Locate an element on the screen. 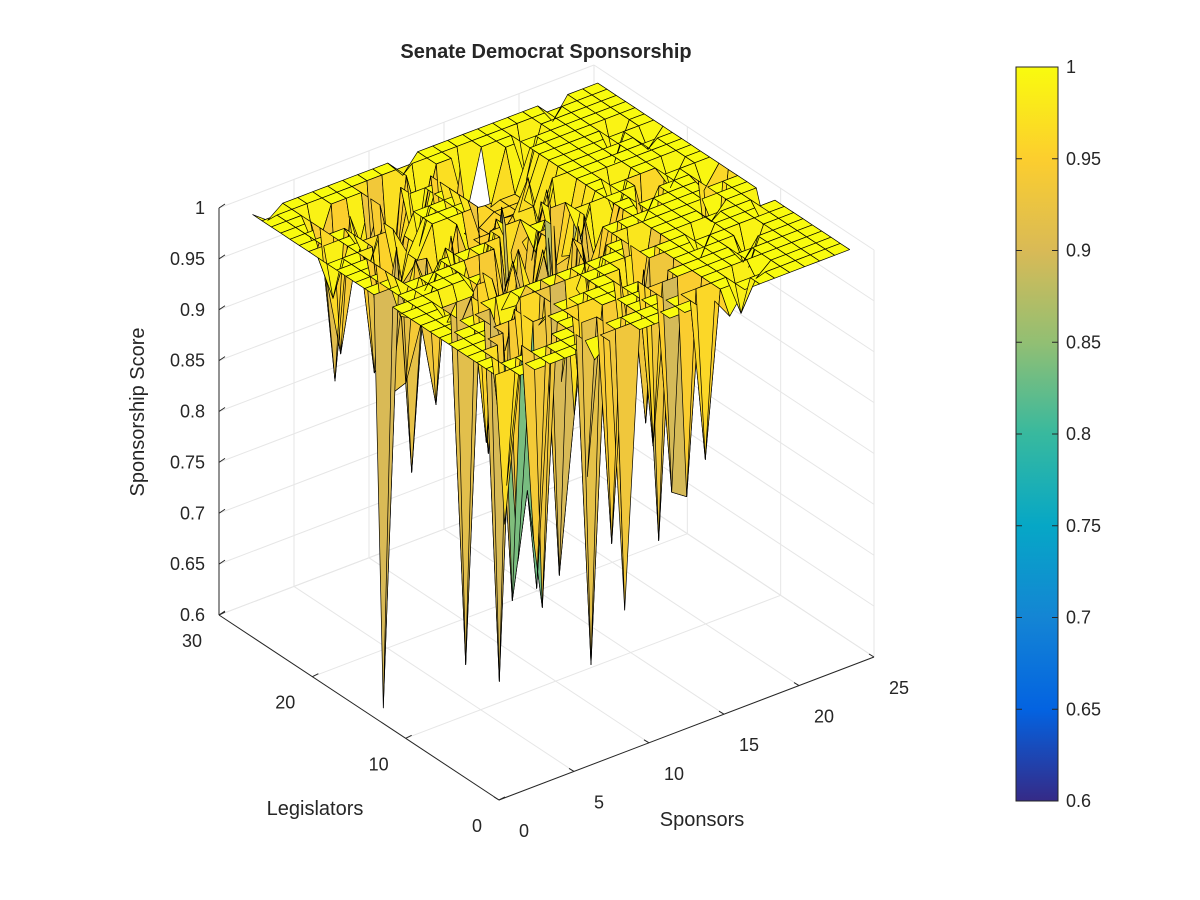  y-tick-label: 10 is located at coordinates (379, 764).